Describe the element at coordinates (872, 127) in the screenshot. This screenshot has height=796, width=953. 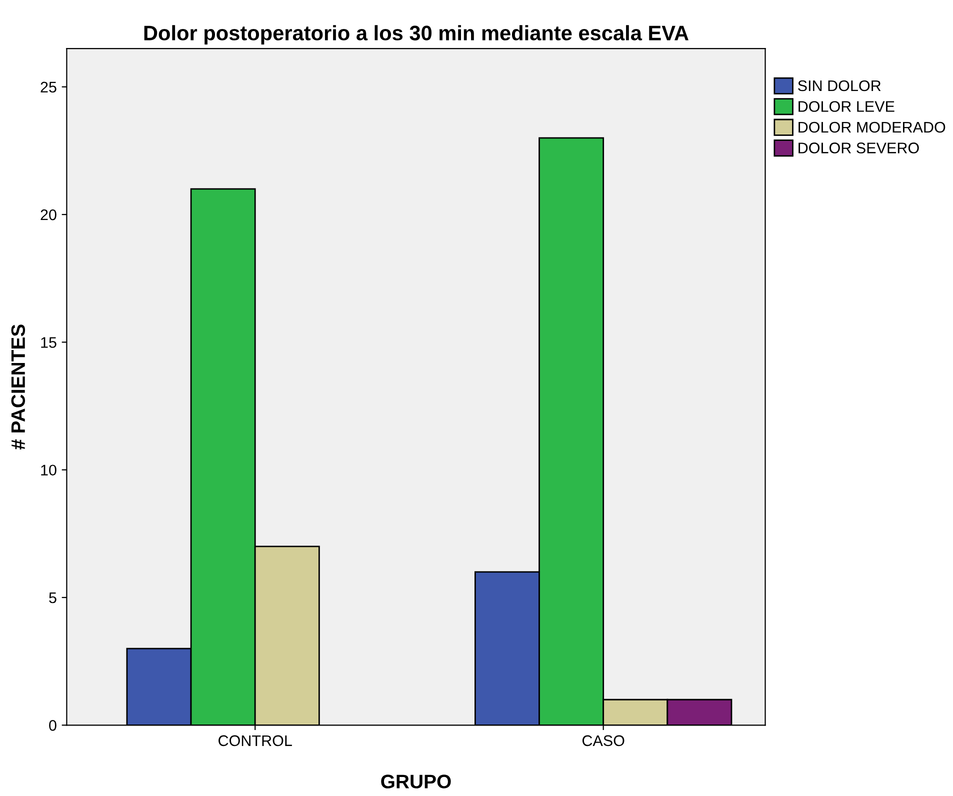
I see `legend-label: DOLOR MODERADO` at that location.